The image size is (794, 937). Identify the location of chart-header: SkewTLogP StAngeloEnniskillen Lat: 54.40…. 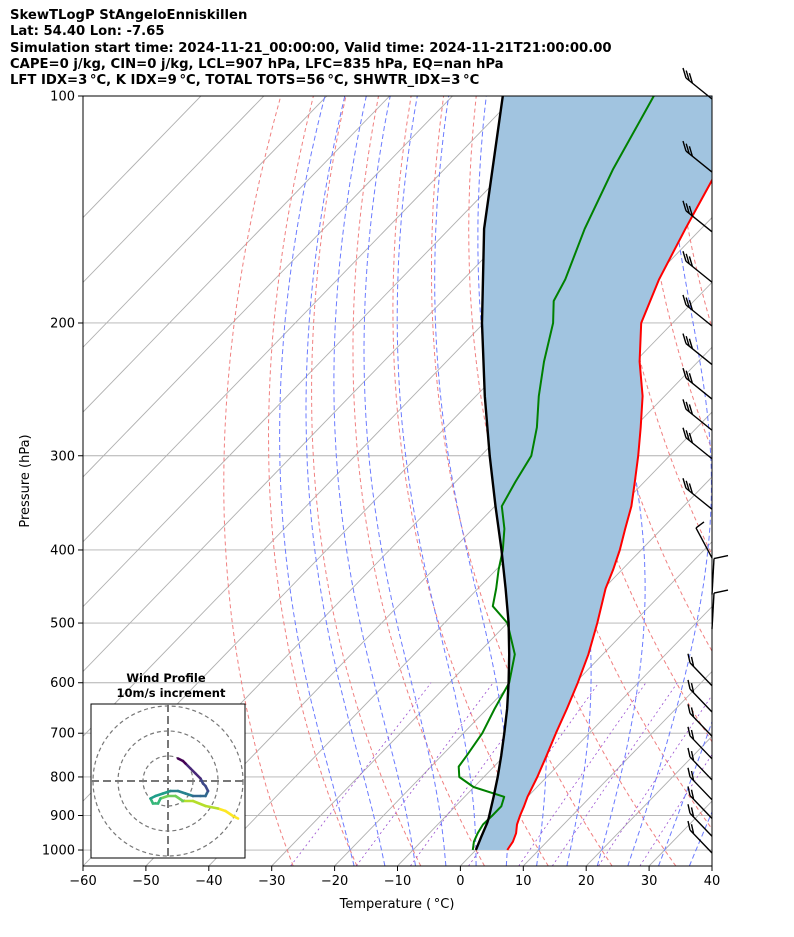
(311, 48).